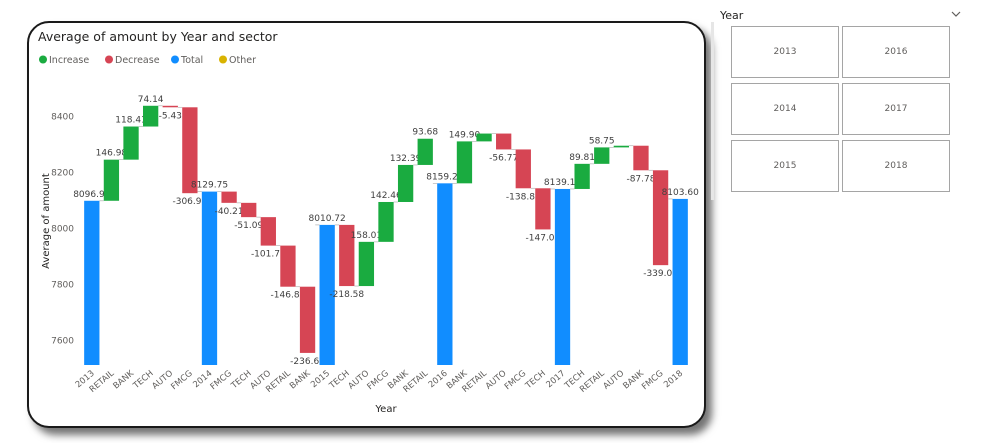  Describe the element at coordinates (680, 193) in the screenshot. I see `data-label: 8103.60` at that location.